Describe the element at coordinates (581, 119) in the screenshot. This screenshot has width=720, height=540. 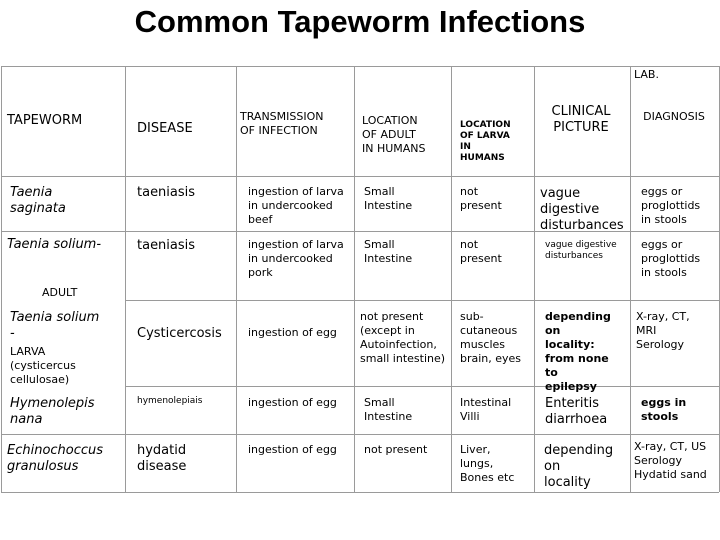
I see `header-clinical-picture: CLINICAL PICTURE` at that location.